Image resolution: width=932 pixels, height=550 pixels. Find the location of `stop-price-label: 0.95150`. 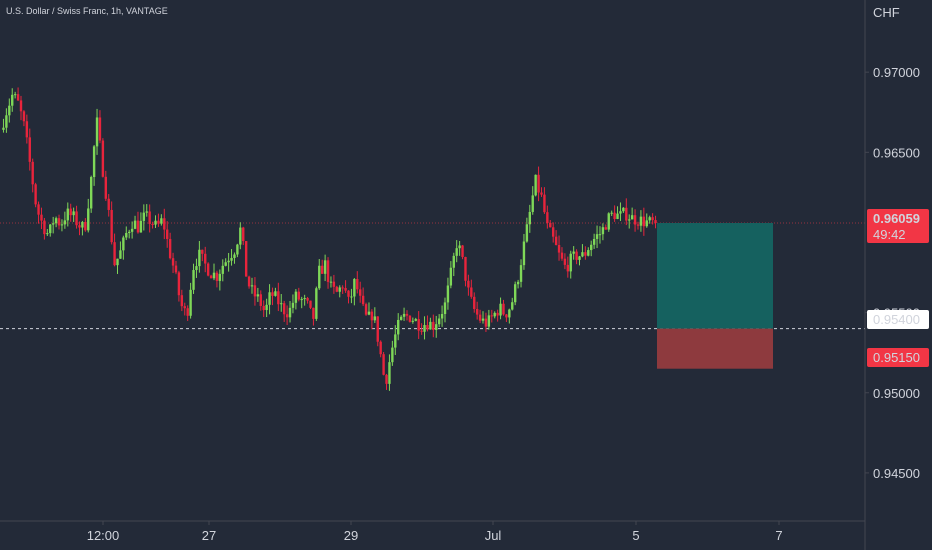

stop-price-label: 0.95150 is located at coordinates (896, 357).